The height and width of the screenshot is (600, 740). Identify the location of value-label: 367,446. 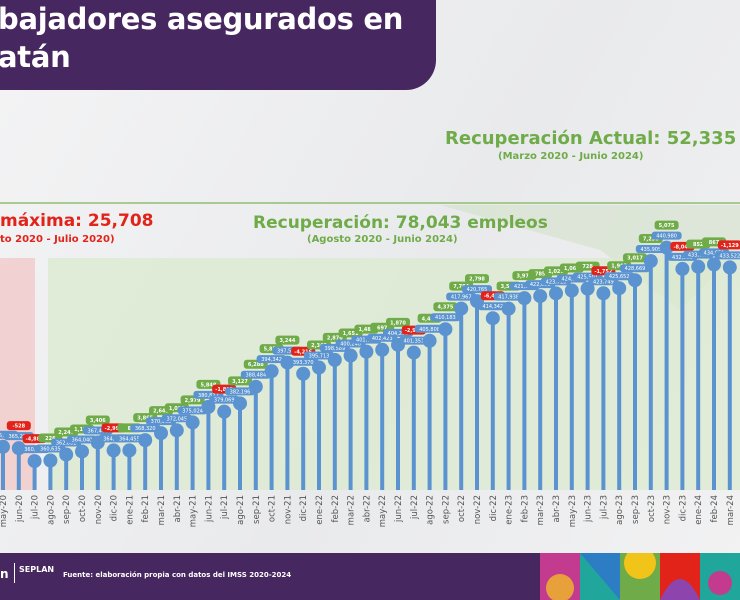
(97, 431).